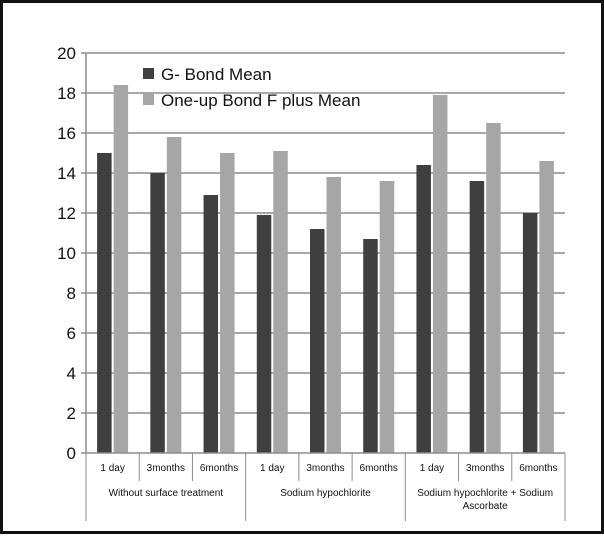 The width and height of the screenshot is (604, 536). What do you see at coordinates (66, 93) in the screenshot?
I see `y-tick-label: 18` at bounding box center [66, 93].